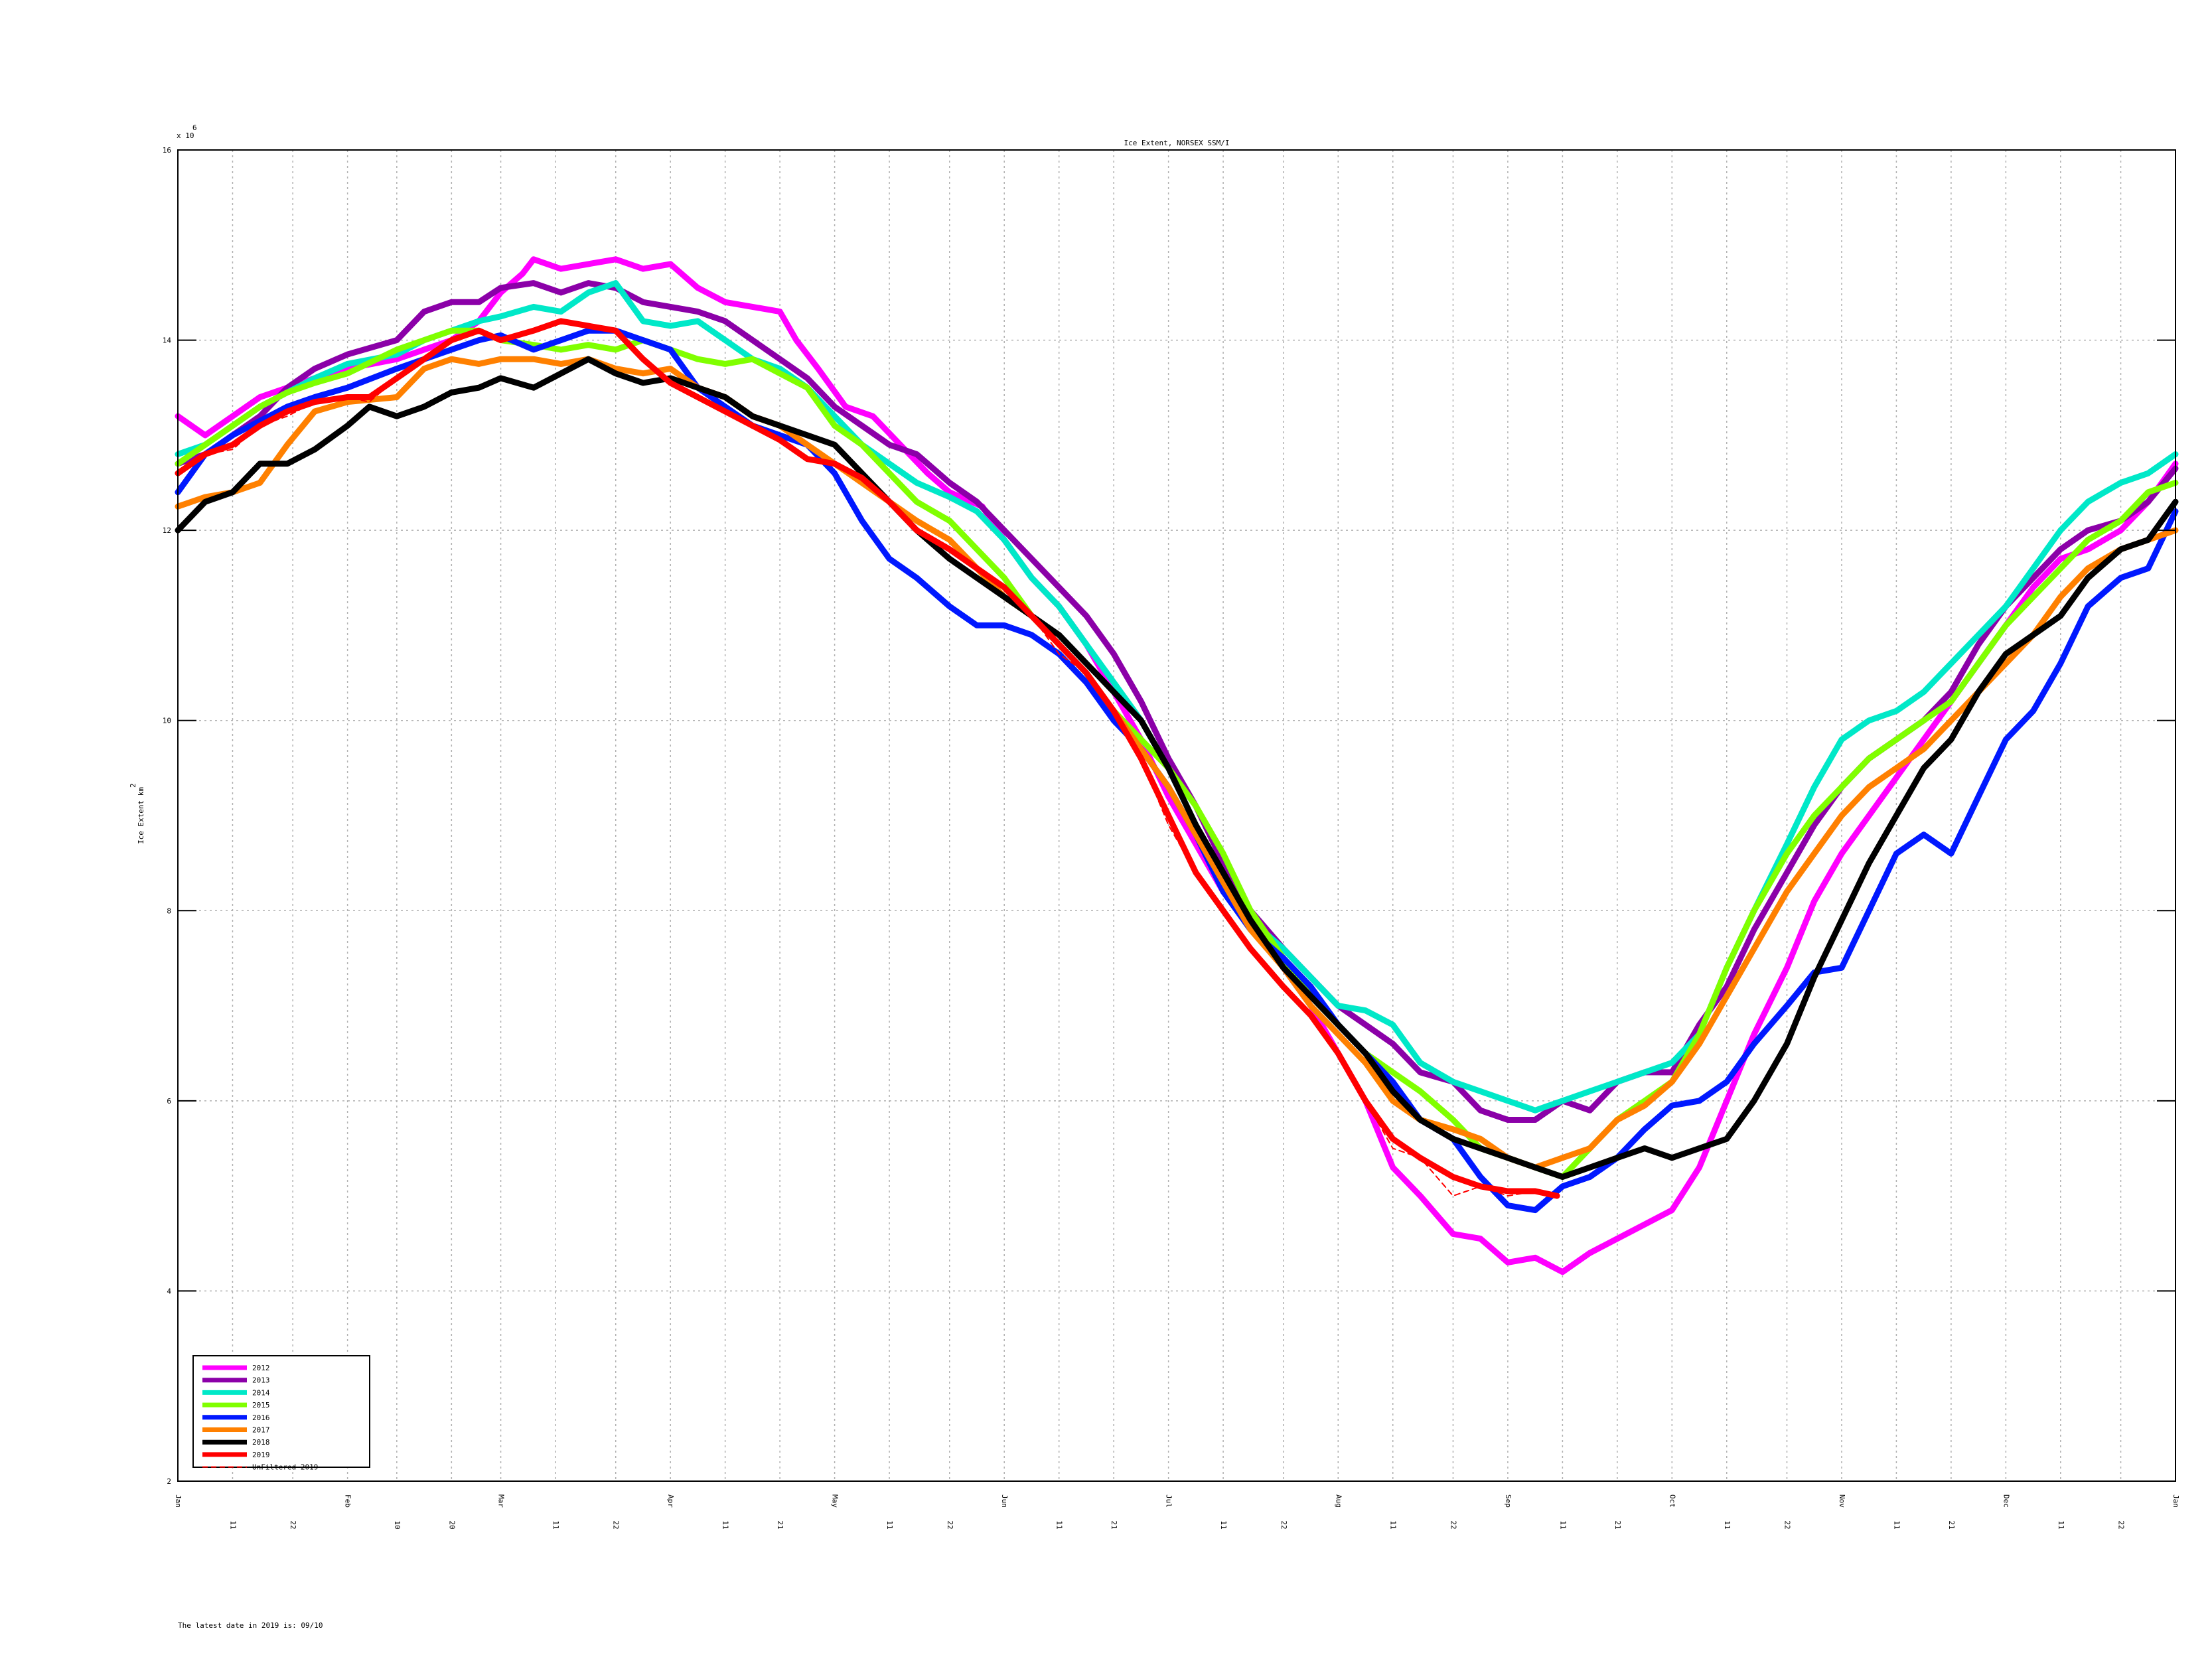 Image resolution: width=2212 pixels, height=1659 pixels. Describe the element at coordinates (169, 1101) in the screenshot. I see `y-tick-label: 6` at that location.